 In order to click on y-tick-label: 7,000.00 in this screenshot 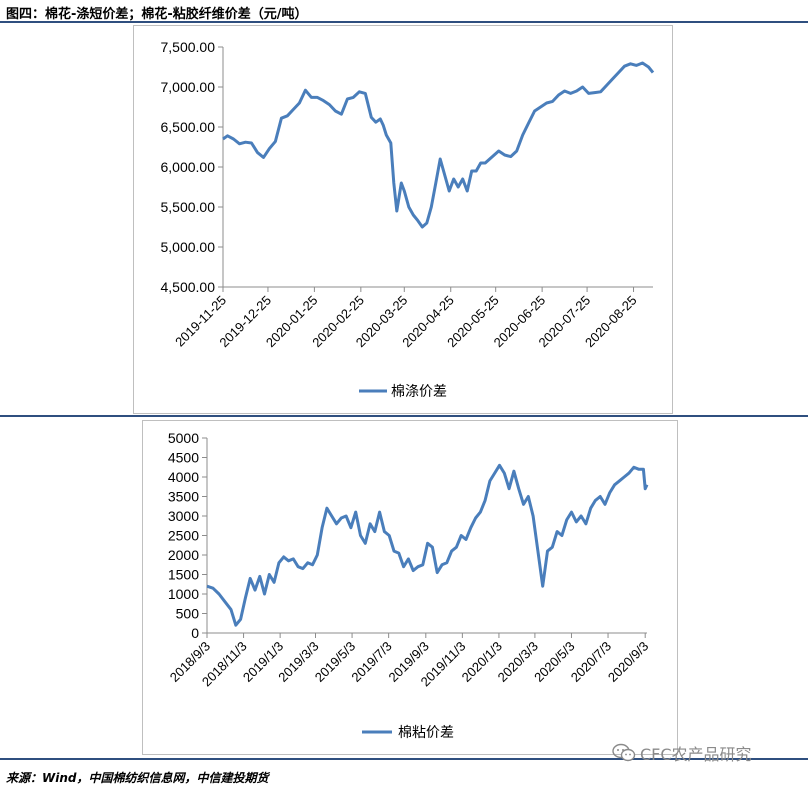, I will do `click(188, 87)`.